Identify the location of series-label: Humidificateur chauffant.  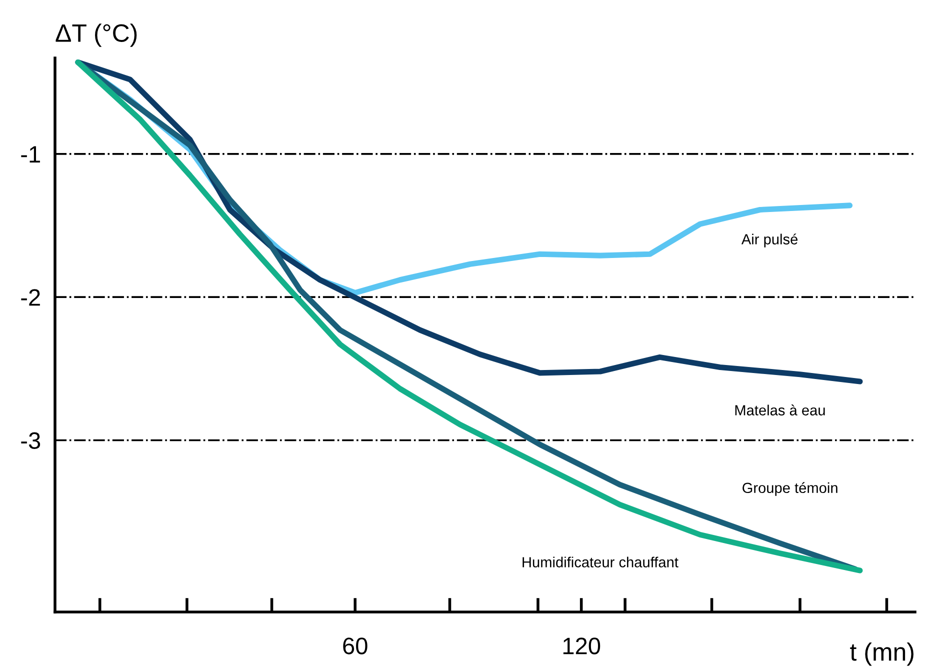
(600, 562).